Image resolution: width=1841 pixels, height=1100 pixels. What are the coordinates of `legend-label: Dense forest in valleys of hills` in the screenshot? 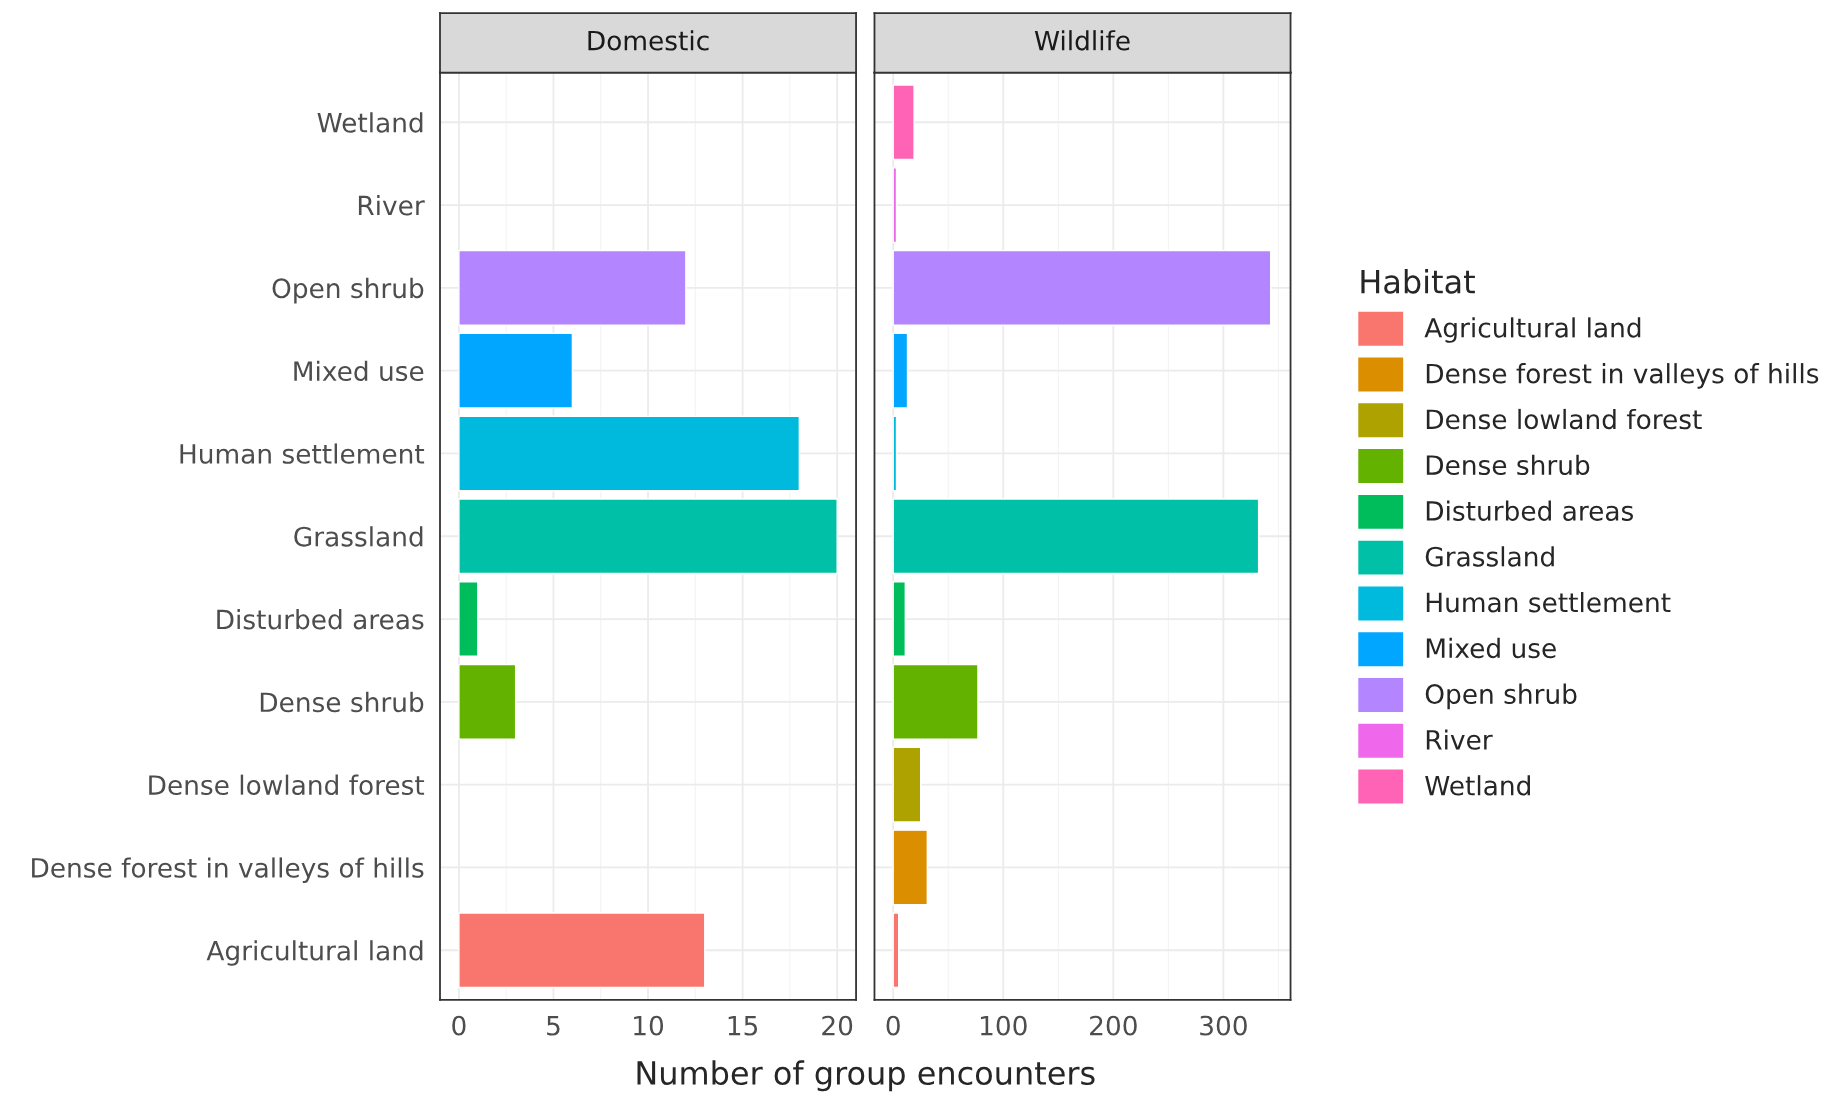 It's located at (1622, 376).